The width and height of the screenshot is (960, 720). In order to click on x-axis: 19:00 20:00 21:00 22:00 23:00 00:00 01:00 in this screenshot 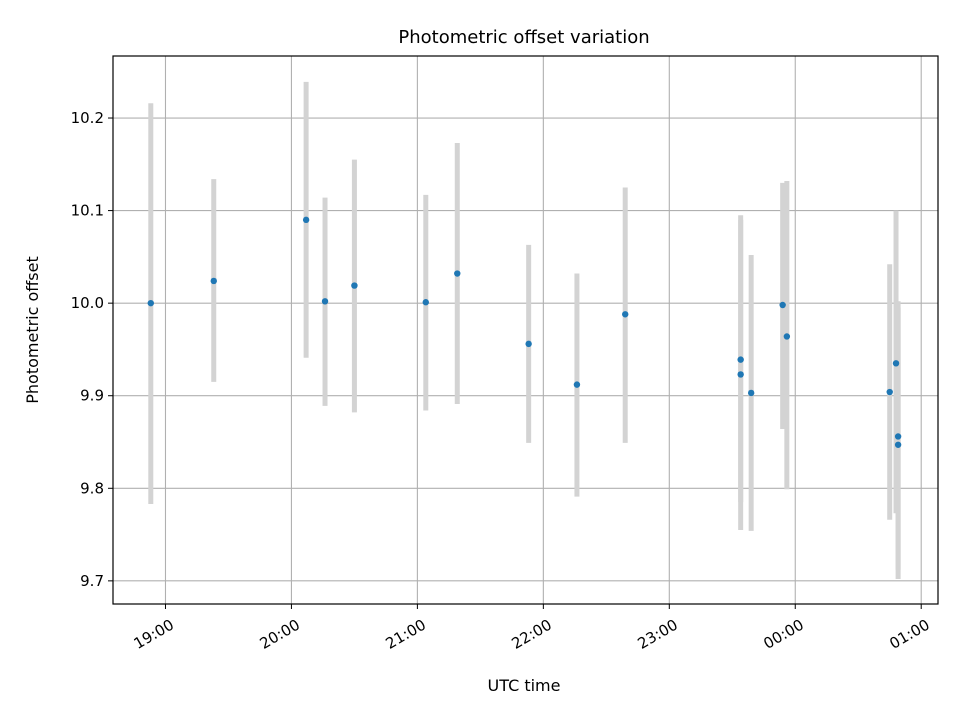, I will do `click(532, 628)`.